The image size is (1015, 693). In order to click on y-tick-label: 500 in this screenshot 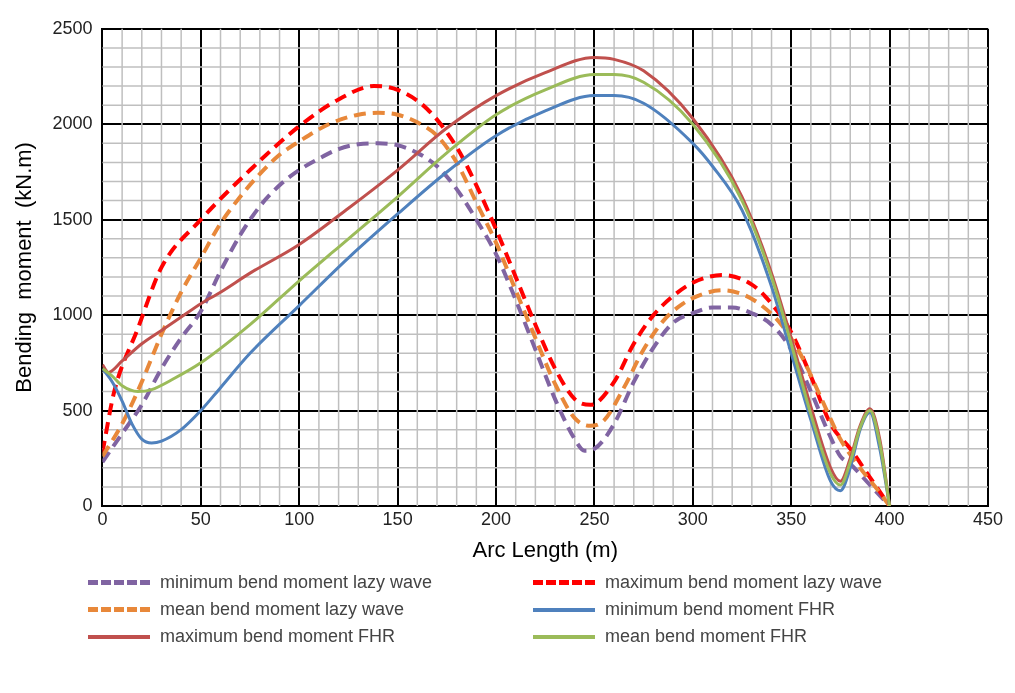, I will do `click(77, 409)`.